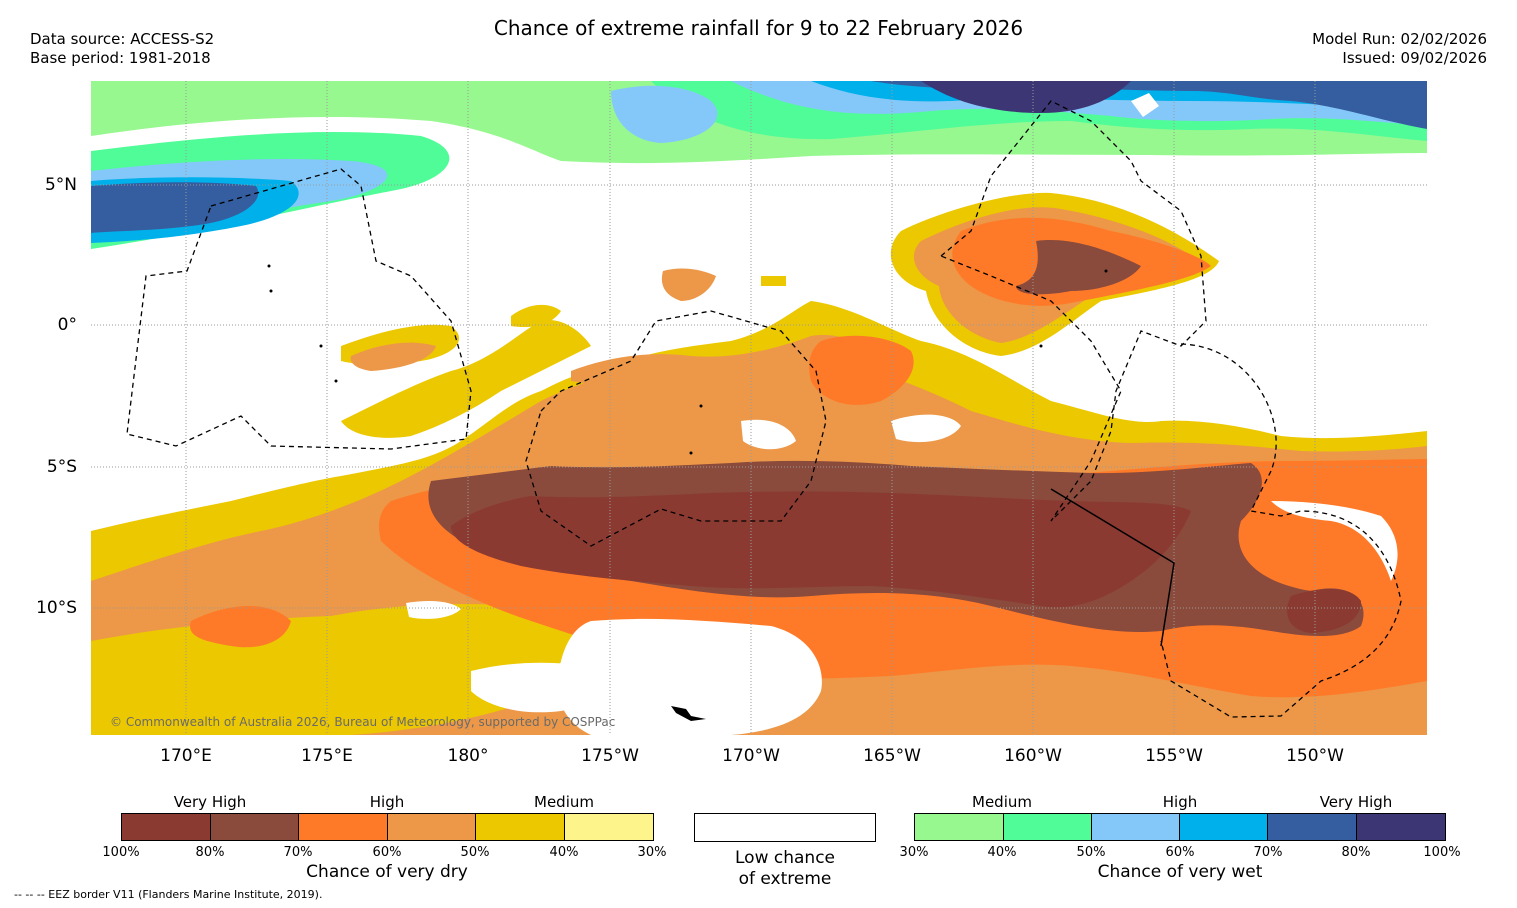 This screenshot has height=908, width=1517. What do you see at coordinates (186, 756) in the screenshot?
I see `lon-label-170e: 170°E` at bounding box center [186, 756].